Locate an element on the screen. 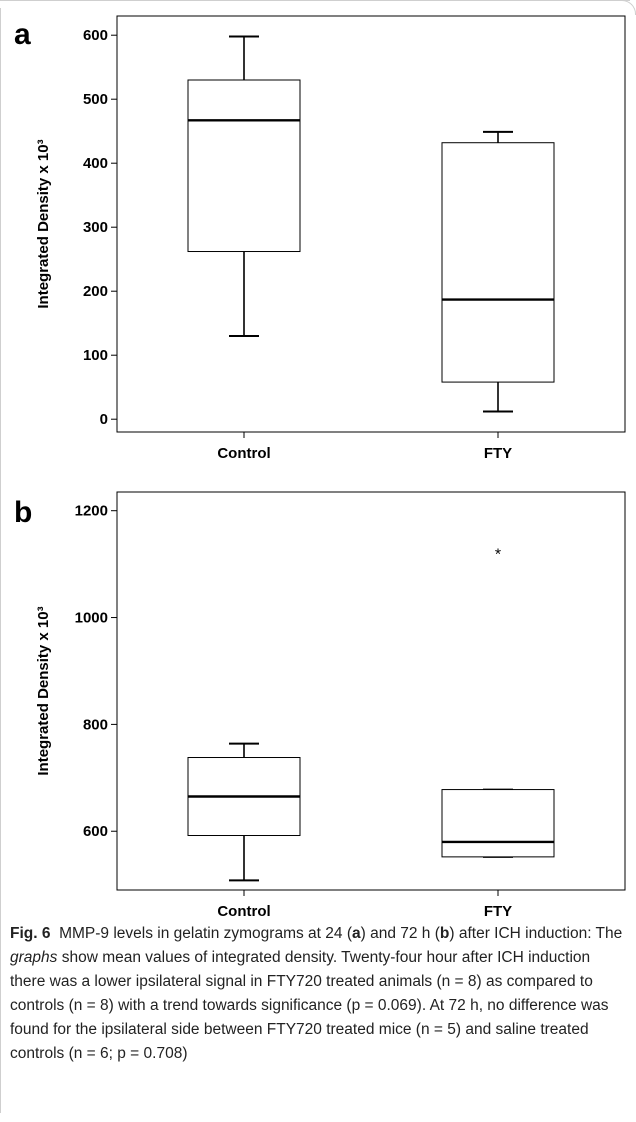 The height and width of the screenshot is (1122, 636). y-tick-label: 1200 is located at coordinates (91, 511).